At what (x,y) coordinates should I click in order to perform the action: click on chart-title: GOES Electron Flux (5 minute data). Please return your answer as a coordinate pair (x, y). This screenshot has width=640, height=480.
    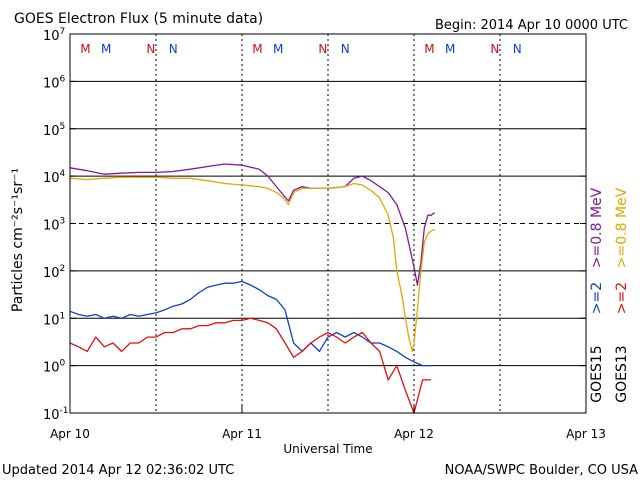
    Looking at the image, I should click on (138, 19).